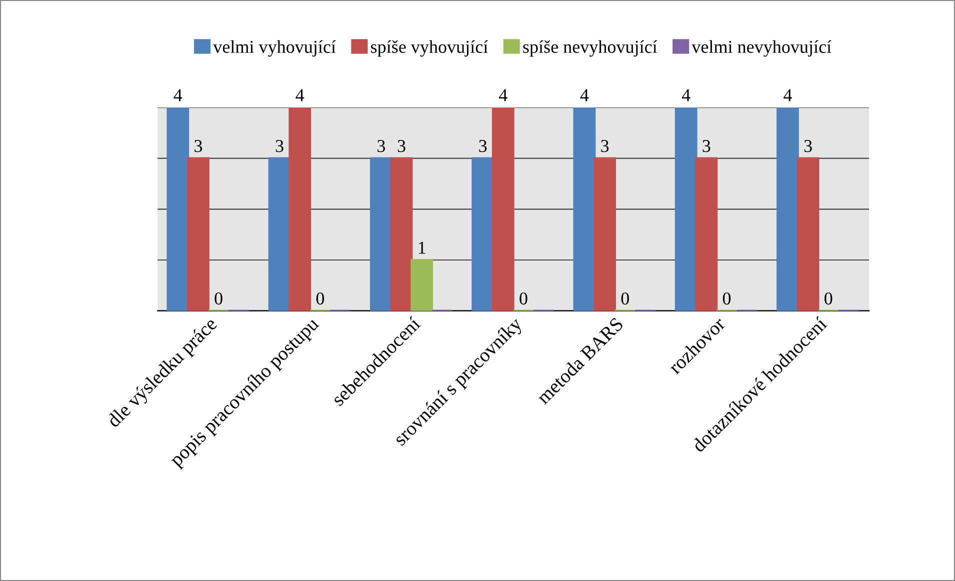 The image size is (955, 581). What do you see at coordinates (429, 48) in the screenshot?
I see `legend-label: spíše vyhovující` at bounding box center [429, 48].